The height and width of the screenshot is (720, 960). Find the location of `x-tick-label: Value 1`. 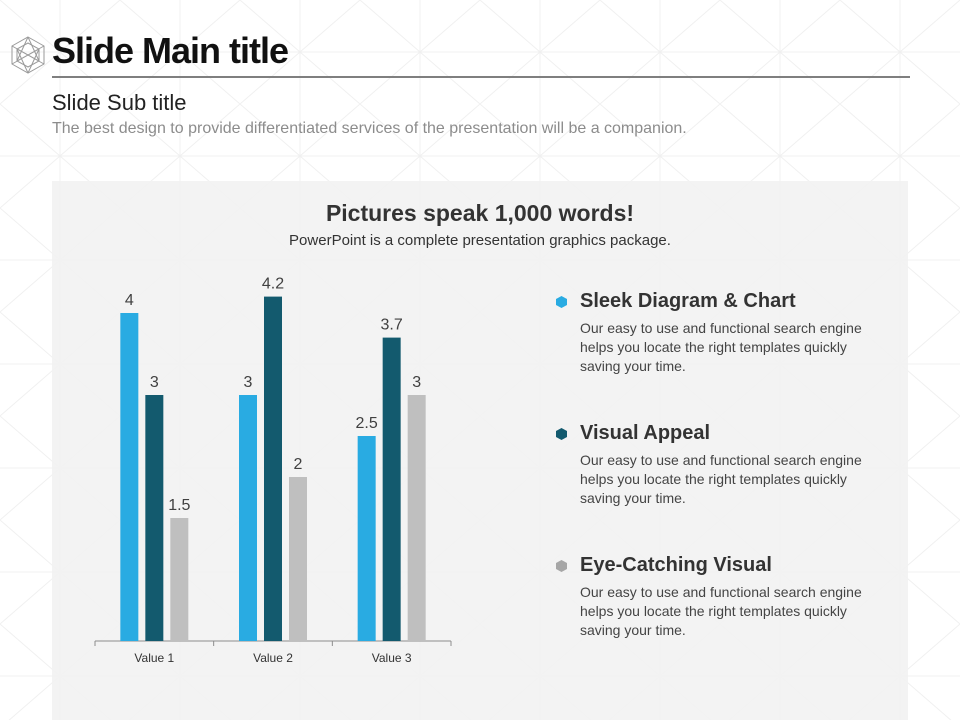

x-tick-label: Value 1 is located at coordinates (154, 658).